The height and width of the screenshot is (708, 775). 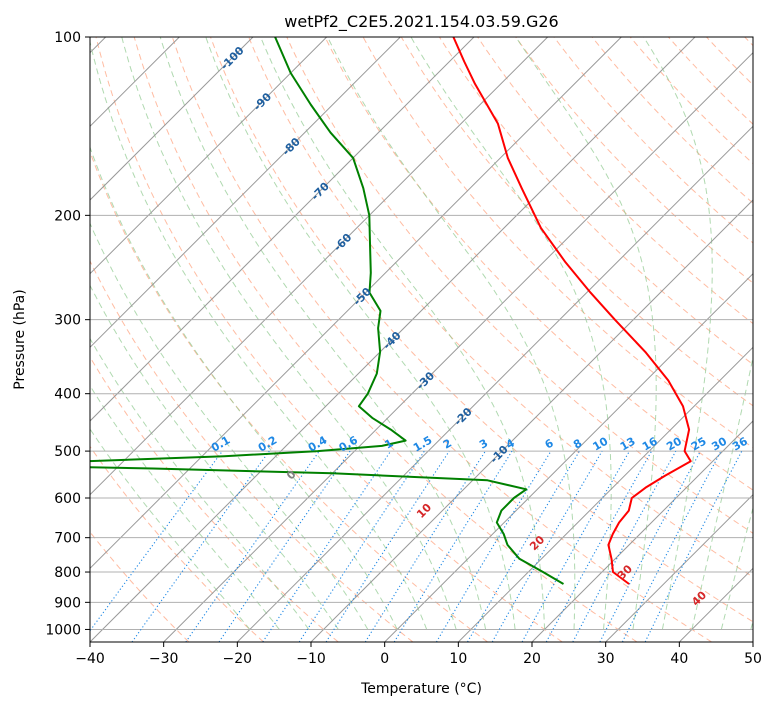 I want to click on chart-title: wetPf2_C2E5.2021.154.03.59.G26, so click(x=421, y=22).